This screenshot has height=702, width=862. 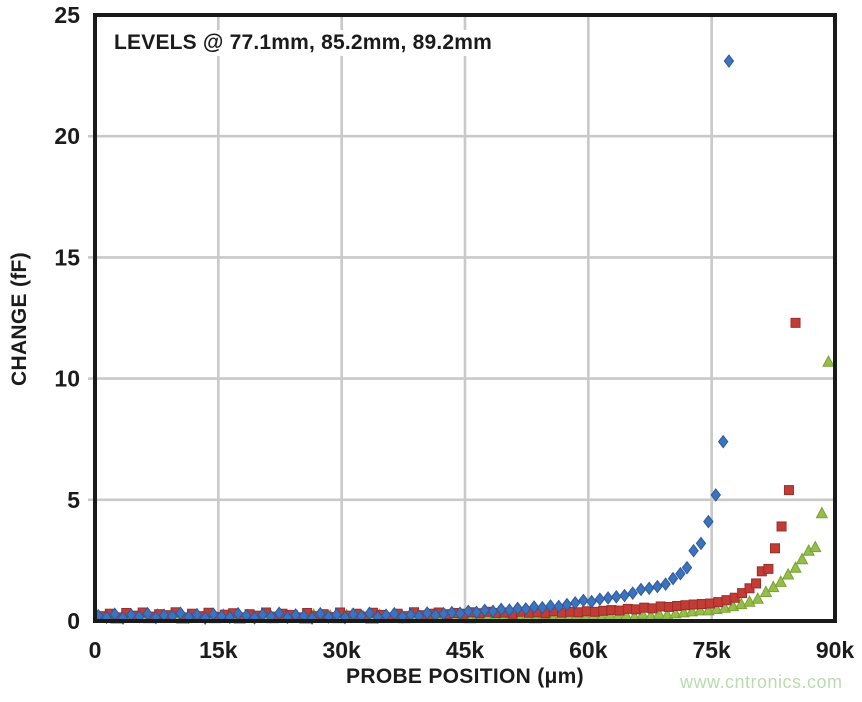 What do you see at coordinates (761, 682) in the screenshot?
I see `watermark: www.cntronics.com` at bounding box center [761, 682].